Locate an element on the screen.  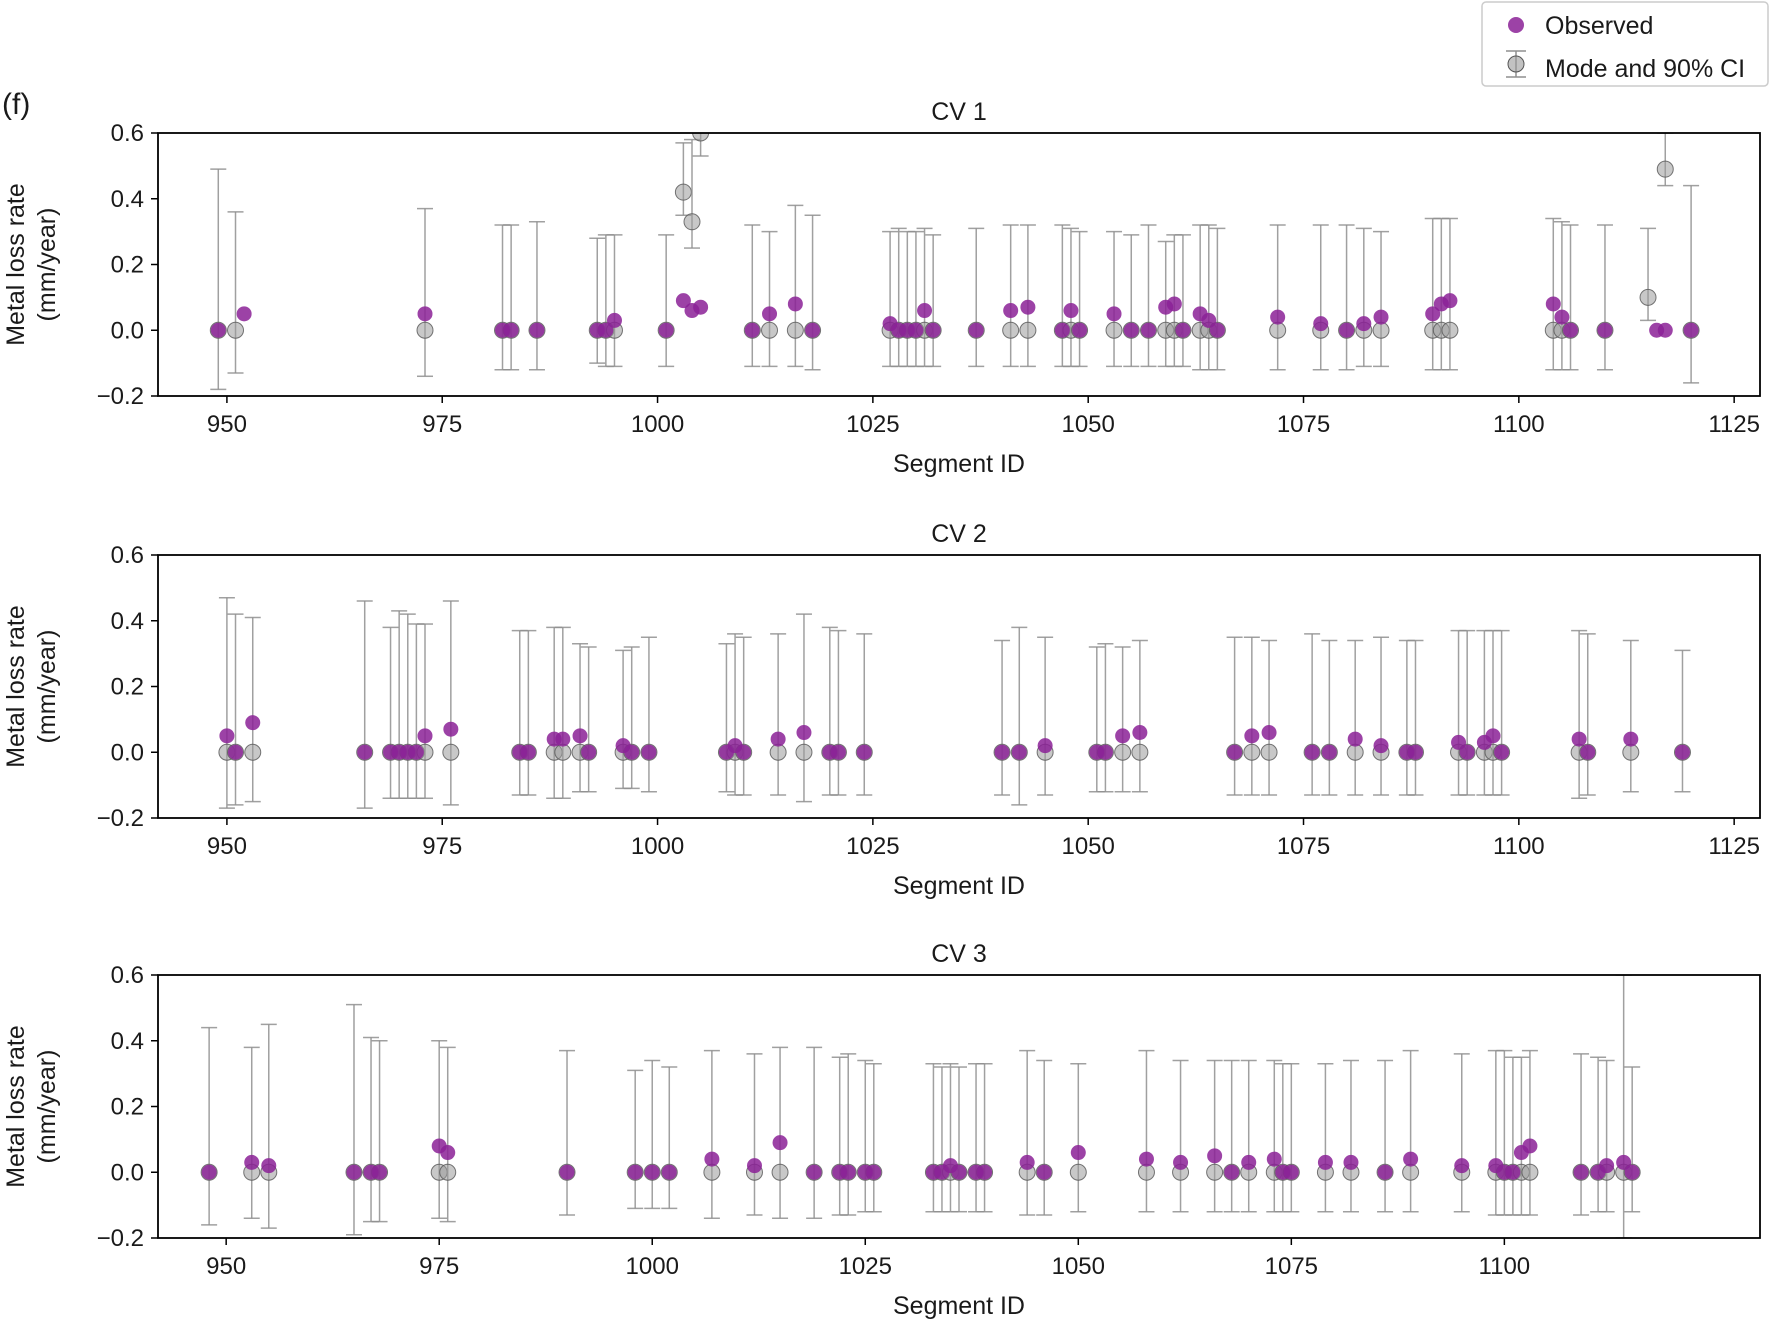
y-axis-label-line-1: Metal loss rate is located at coordinates (16, 264).